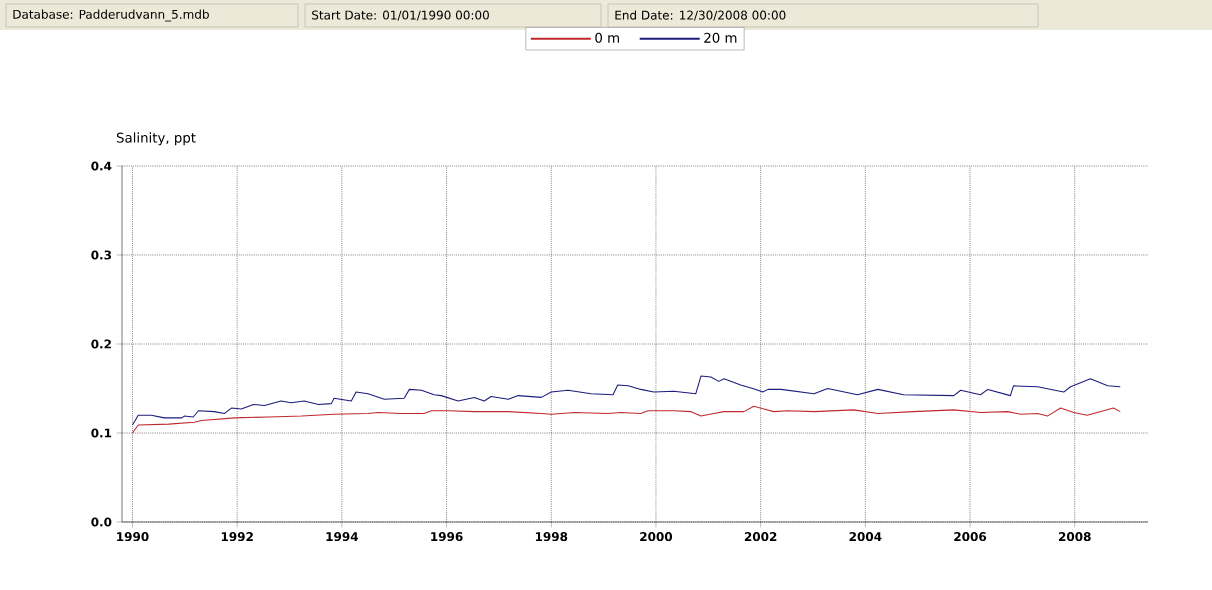 Image resolution: width=1212 pixels, height=590 pixels. Describe the element at coordinates (101, 166) in the screenshot. I see `y-tick-label: 0.4` at that location.